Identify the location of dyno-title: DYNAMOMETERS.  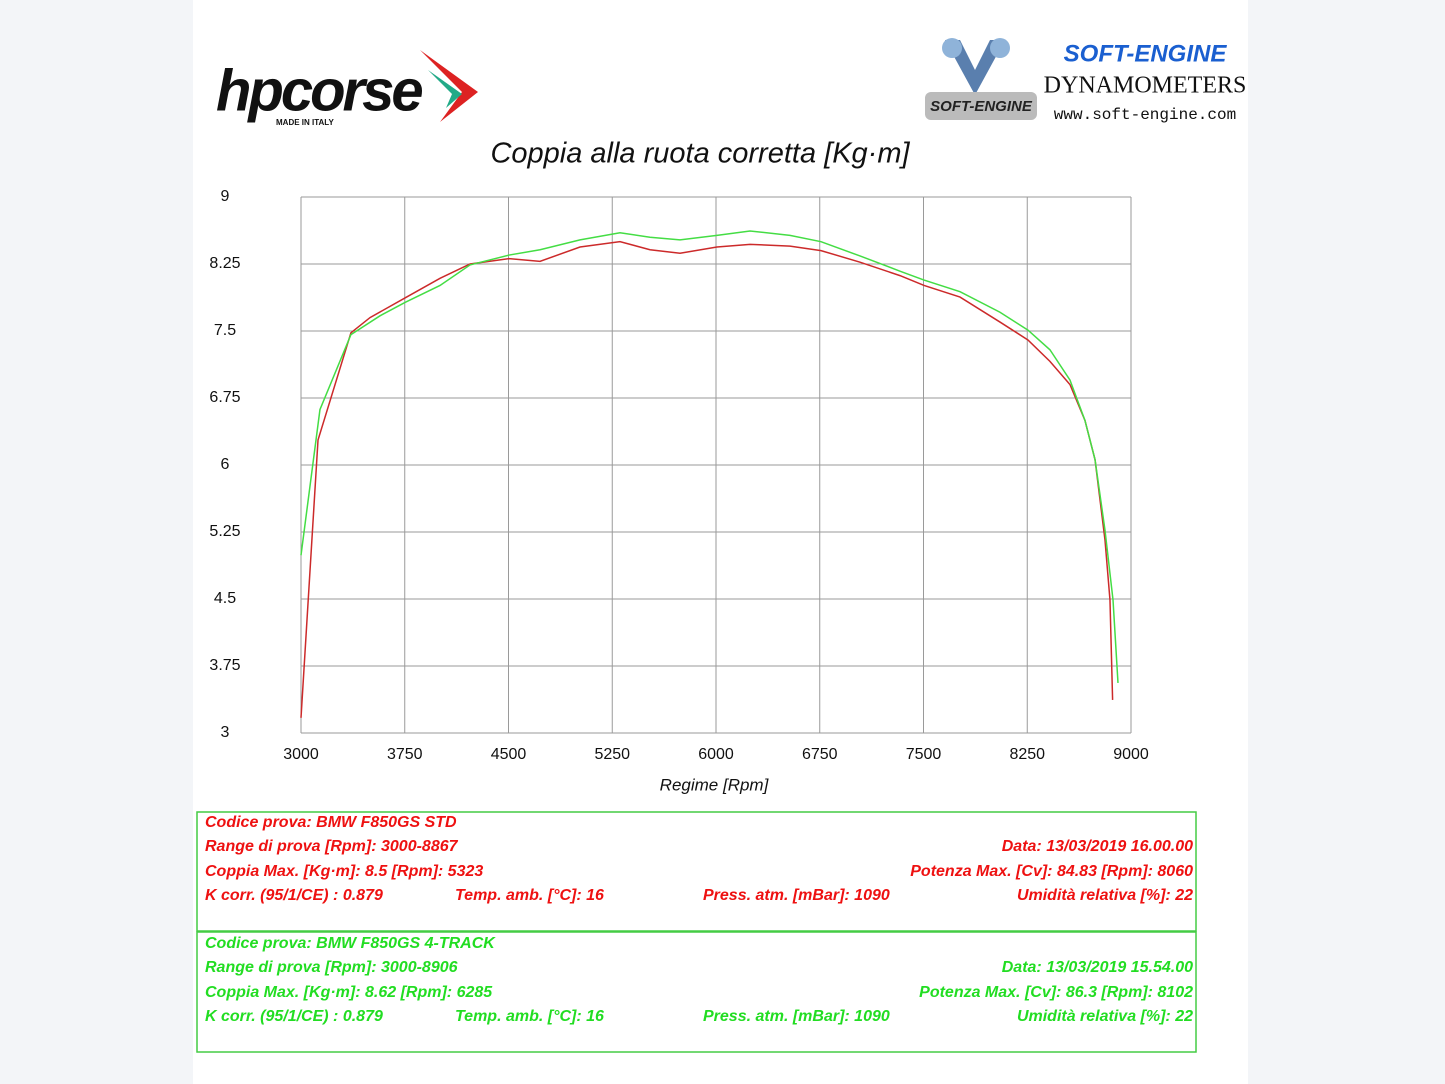
(1145, 86).